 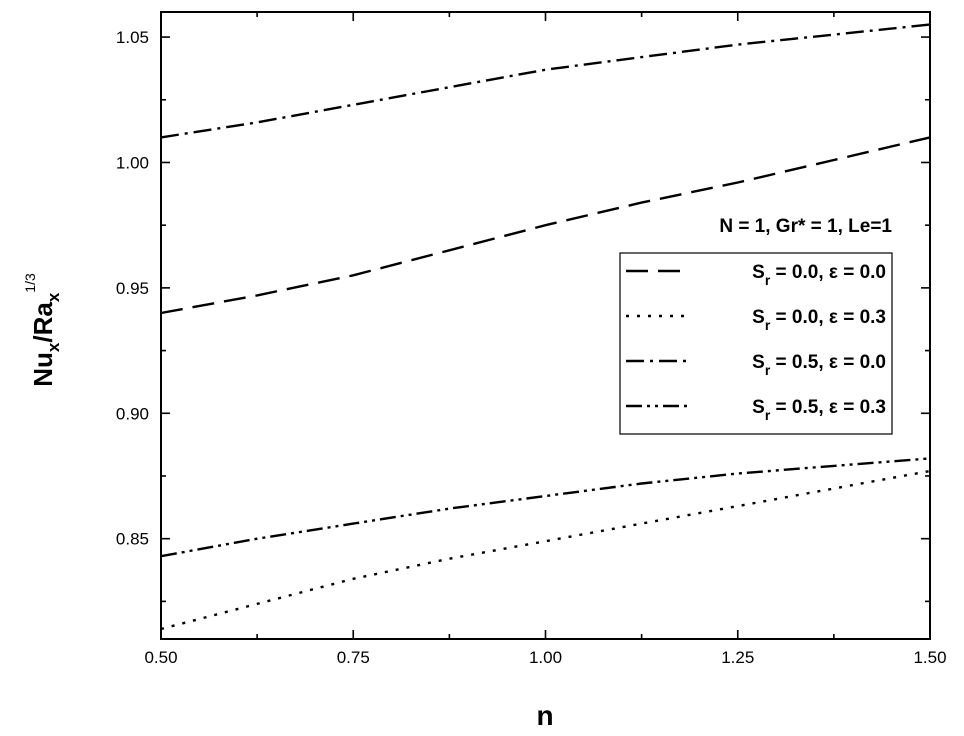 What do you see at coordinates (819, 365) in the screenshot?
I see `legend-label-3: Sr = 0.5, ε = 0.0` at bounding box center [819, 365].